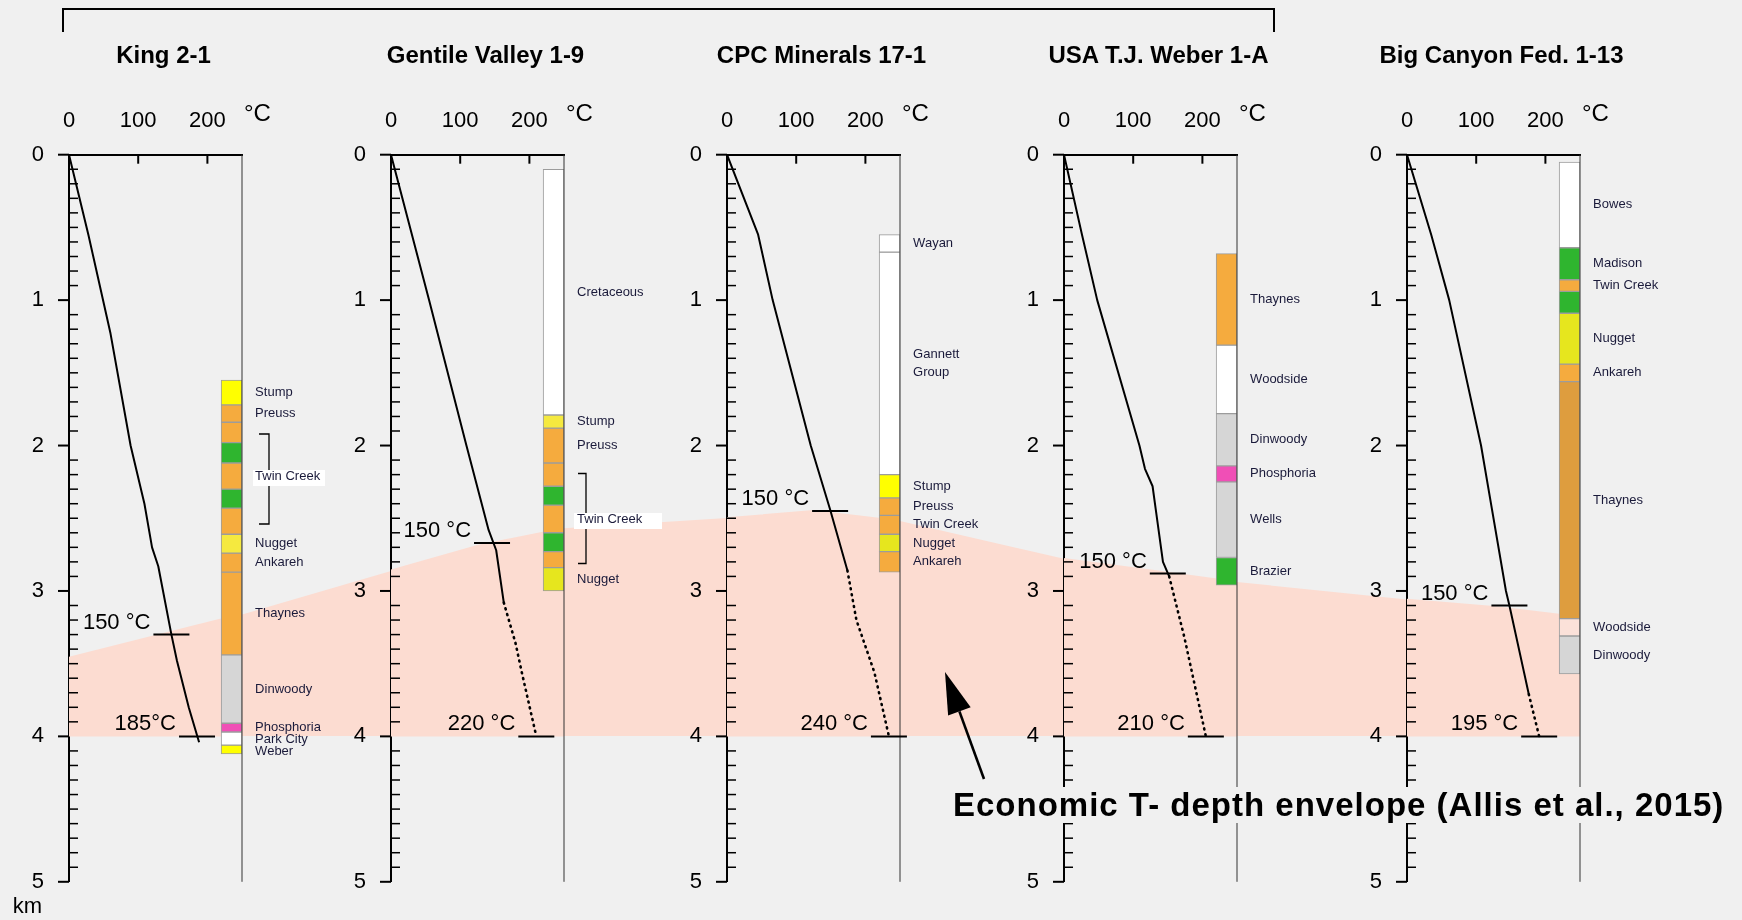 The image size is (1742, 920). What do you see at coordinates (834, 723) in the screenshot?
I see `annotation: 240 °C` at bounding box center [834, 723].